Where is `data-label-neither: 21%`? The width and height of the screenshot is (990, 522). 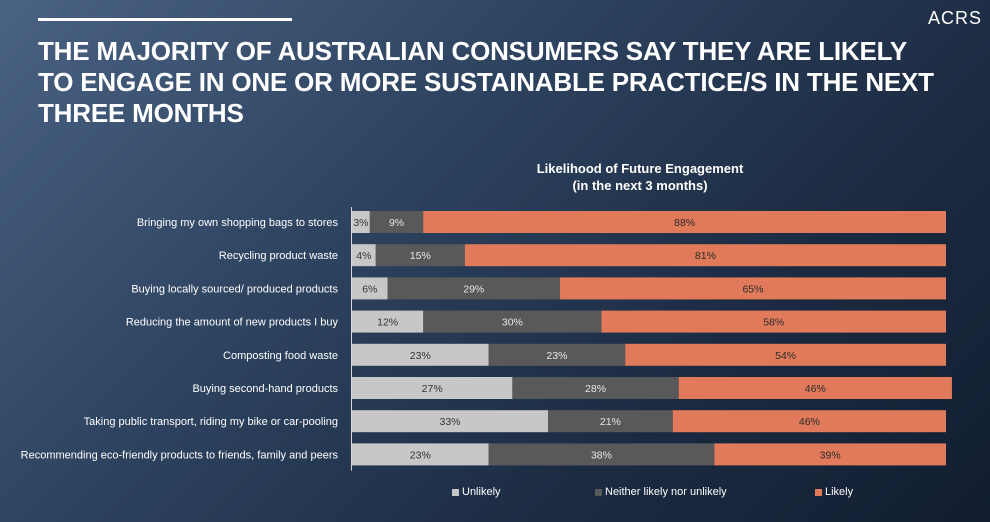
data-label-neither: 21% is located at coordinates (610, 422).